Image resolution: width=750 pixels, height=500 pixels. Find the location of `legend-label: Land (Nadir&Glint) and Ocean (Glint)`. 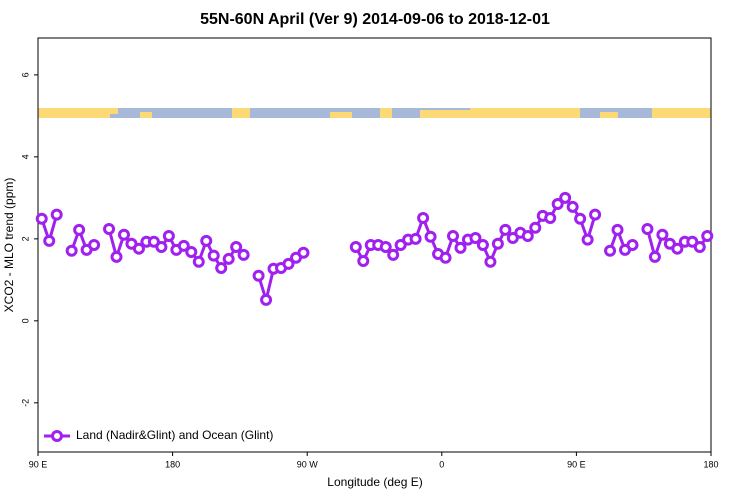

legend-label: Land (Nadir&Glint) and Ocean (Glint) is located at coordinates (174, 435).